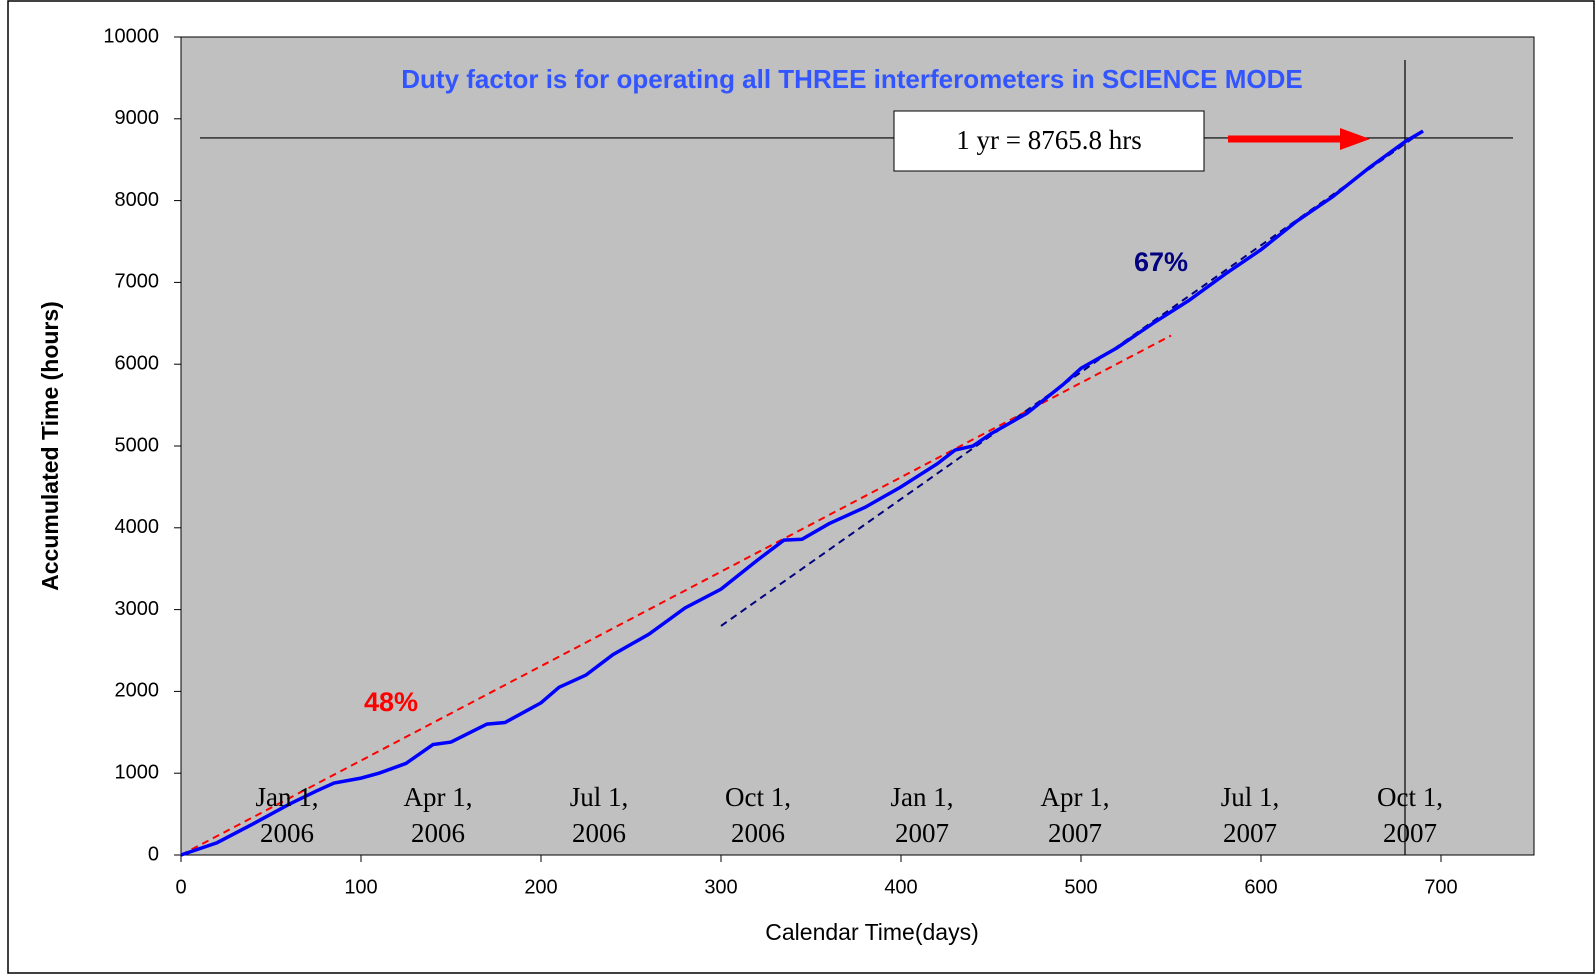 Image resolution: width=1596 pixels, height=980 pixels. Describe the element at coordinates (137, 609) in the screenshot. I see `y-tick-label: 3000` at that location.